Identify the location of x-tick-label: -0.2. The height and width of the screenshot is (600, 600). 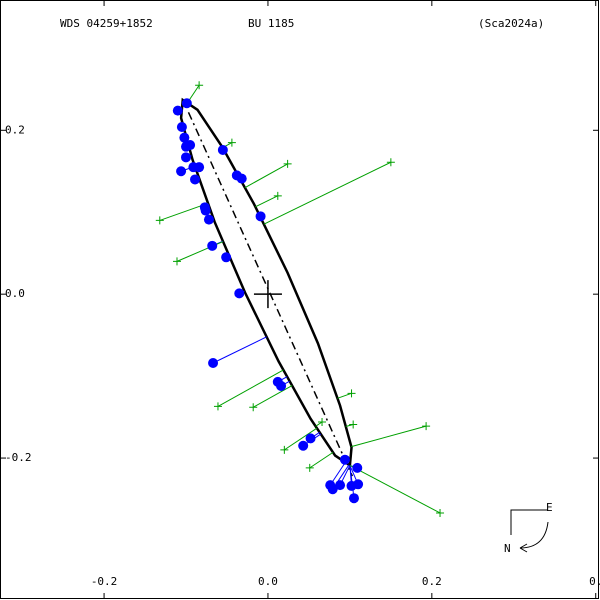
(104, 581).